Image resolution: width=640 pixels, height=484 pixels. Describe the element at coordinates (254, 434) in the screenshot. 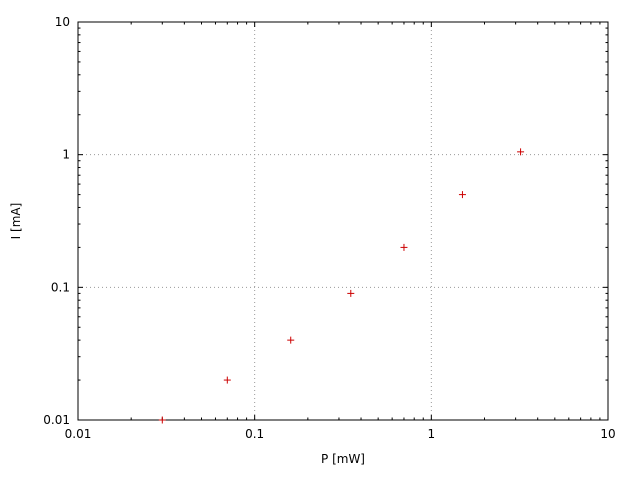

I see `x-tick-label: 0.1` at that location.